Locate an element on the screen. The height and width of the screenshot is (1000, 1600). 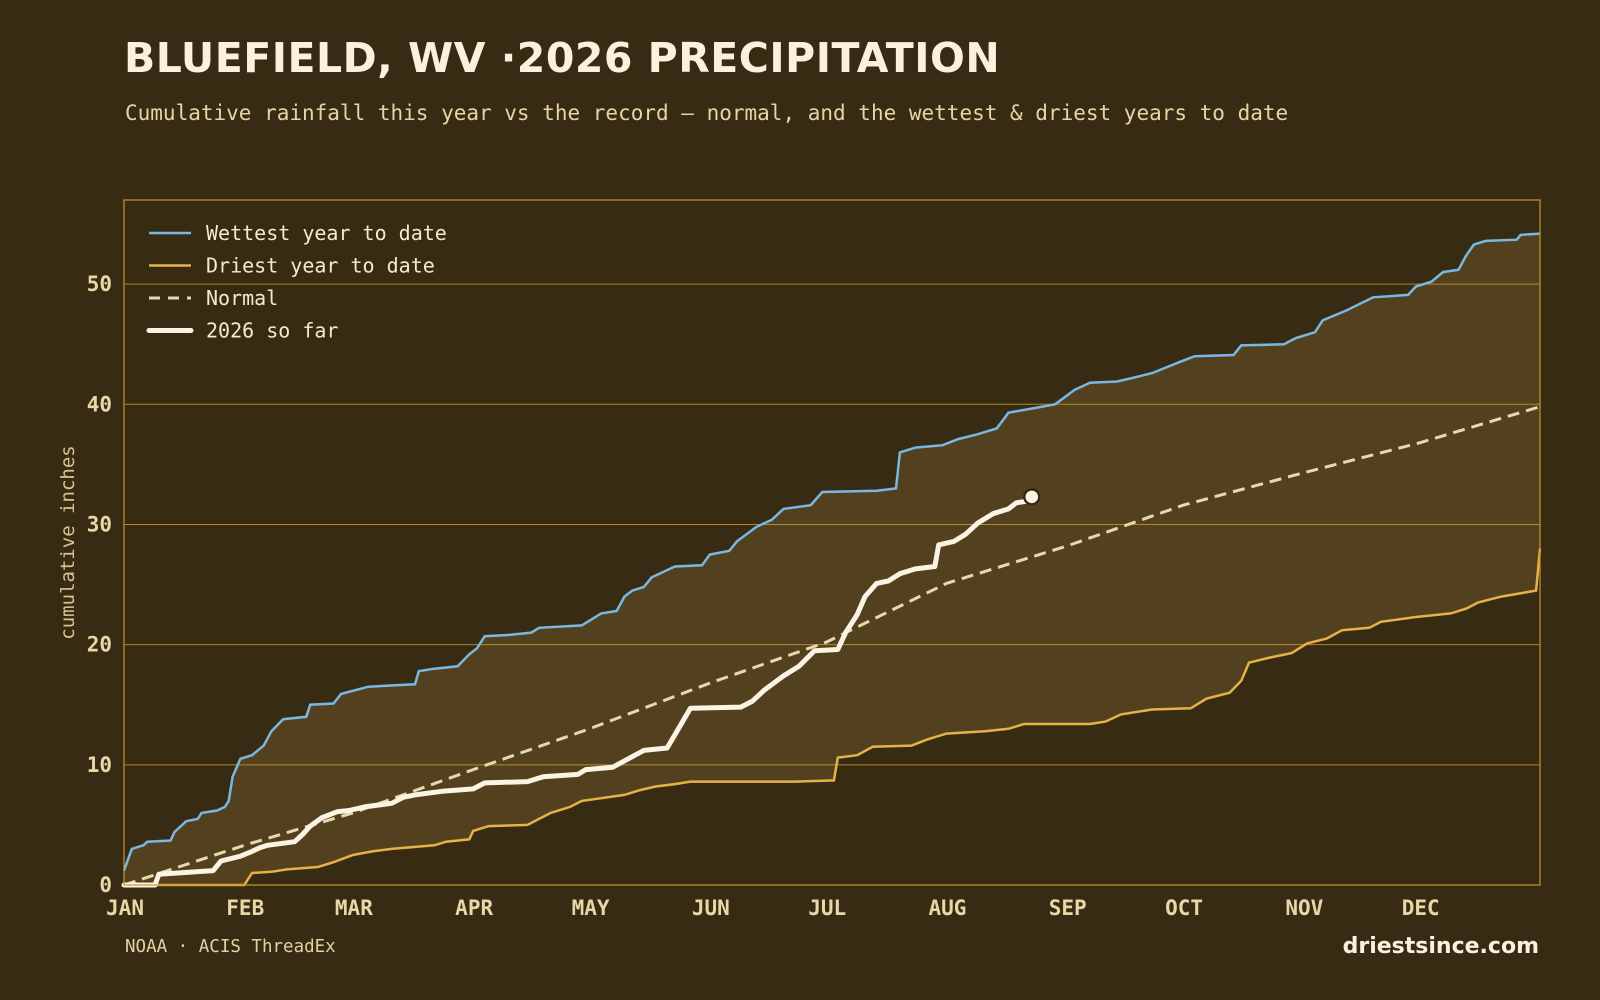
y-tick-label: 20 is located at coordinates (99, 645).